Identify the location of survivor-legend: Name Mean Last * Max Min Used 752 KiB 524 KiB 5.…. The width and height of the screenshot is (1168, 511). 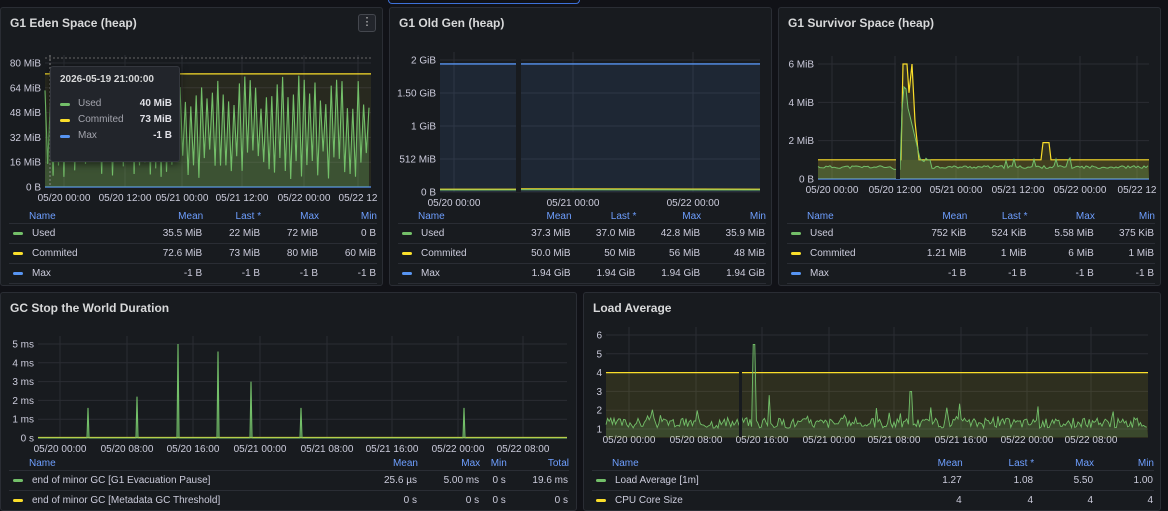
(971, 246).